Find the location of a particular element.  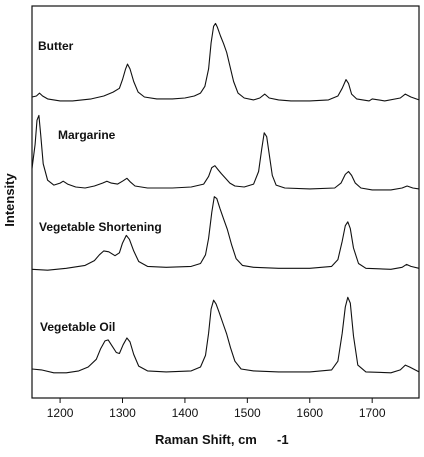

x-tick-label-1400: 1400 is located at coordinates (185, 413).